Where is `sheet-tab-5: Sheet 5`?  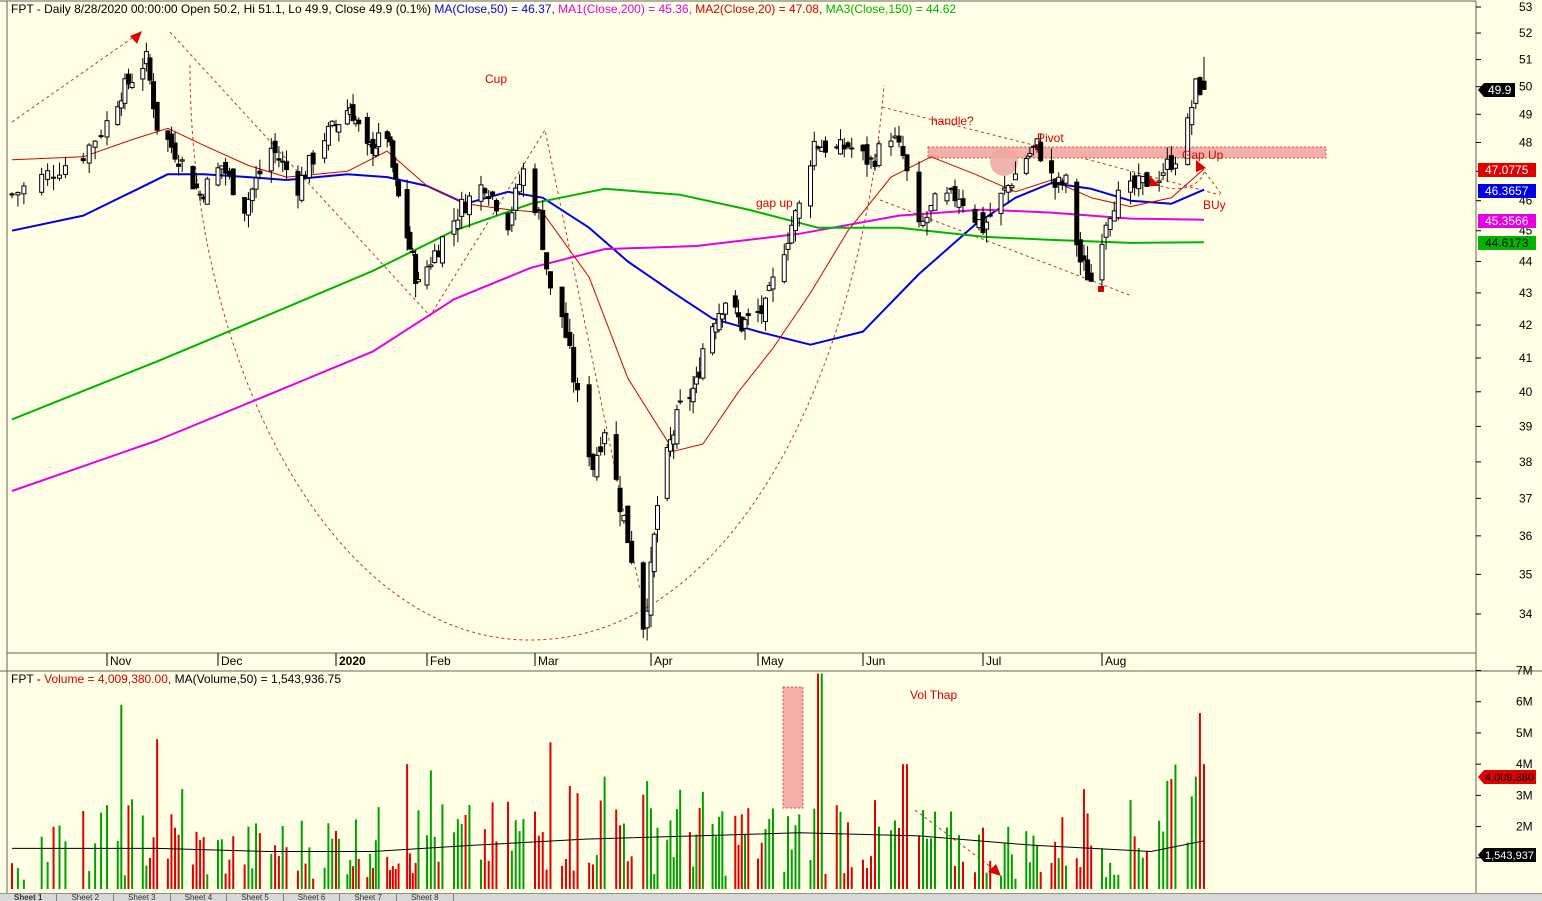
sheet-tab-5: Sheet 5 is located at coordinates (255, 897).